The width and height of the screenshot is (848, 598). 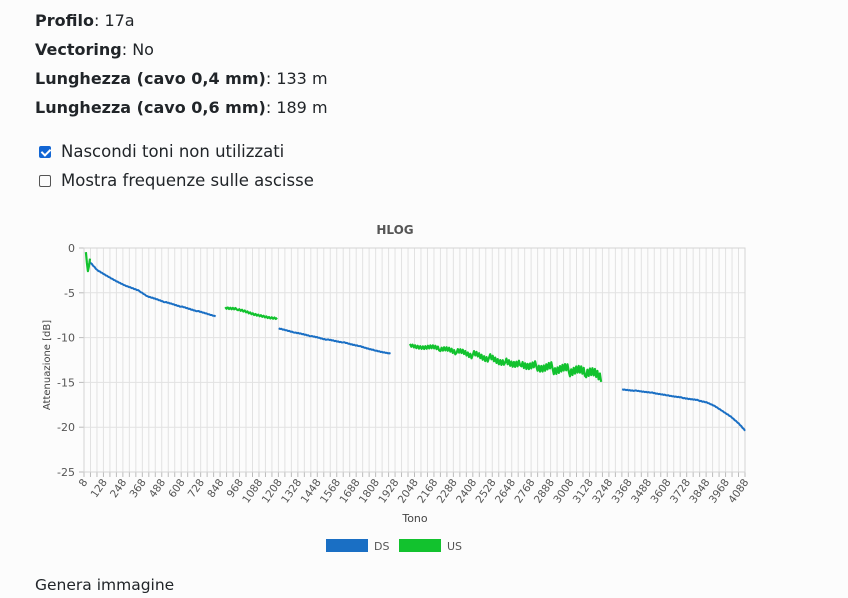 I want to click on vectoring-row: Vectoring: No, so click(x=94, y=49).